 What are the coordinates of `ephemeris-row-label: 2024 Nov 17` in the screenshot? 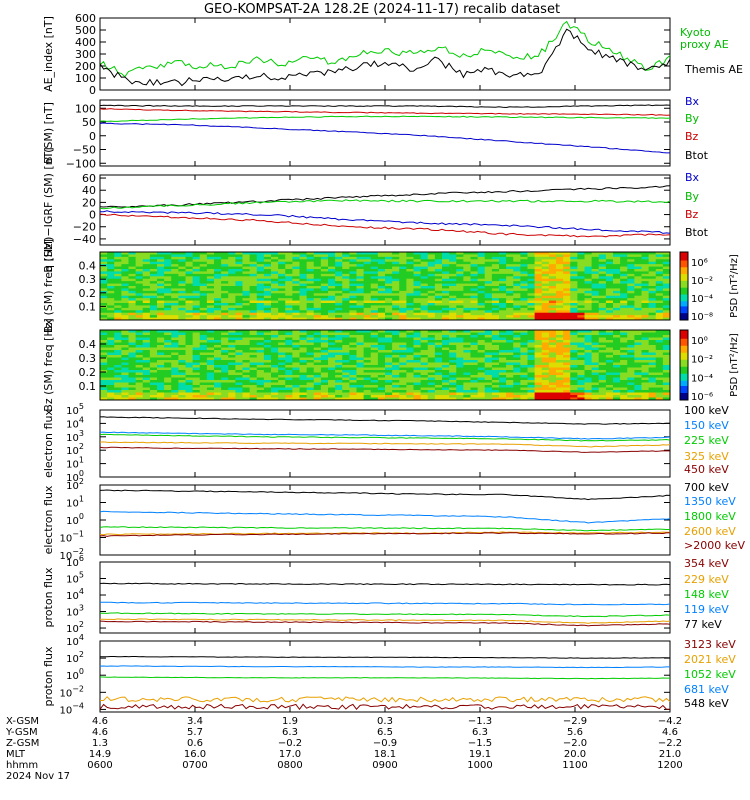 It's located at (38, 776).